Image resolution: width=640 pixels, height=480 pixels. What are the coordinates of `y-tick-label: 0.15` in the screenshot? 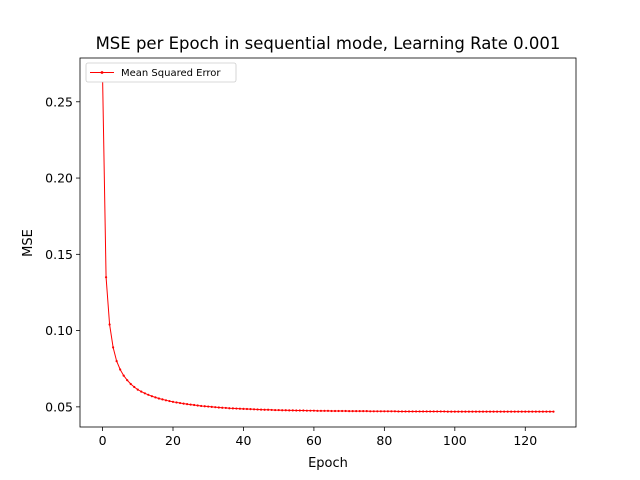 It's located at (59, 254).